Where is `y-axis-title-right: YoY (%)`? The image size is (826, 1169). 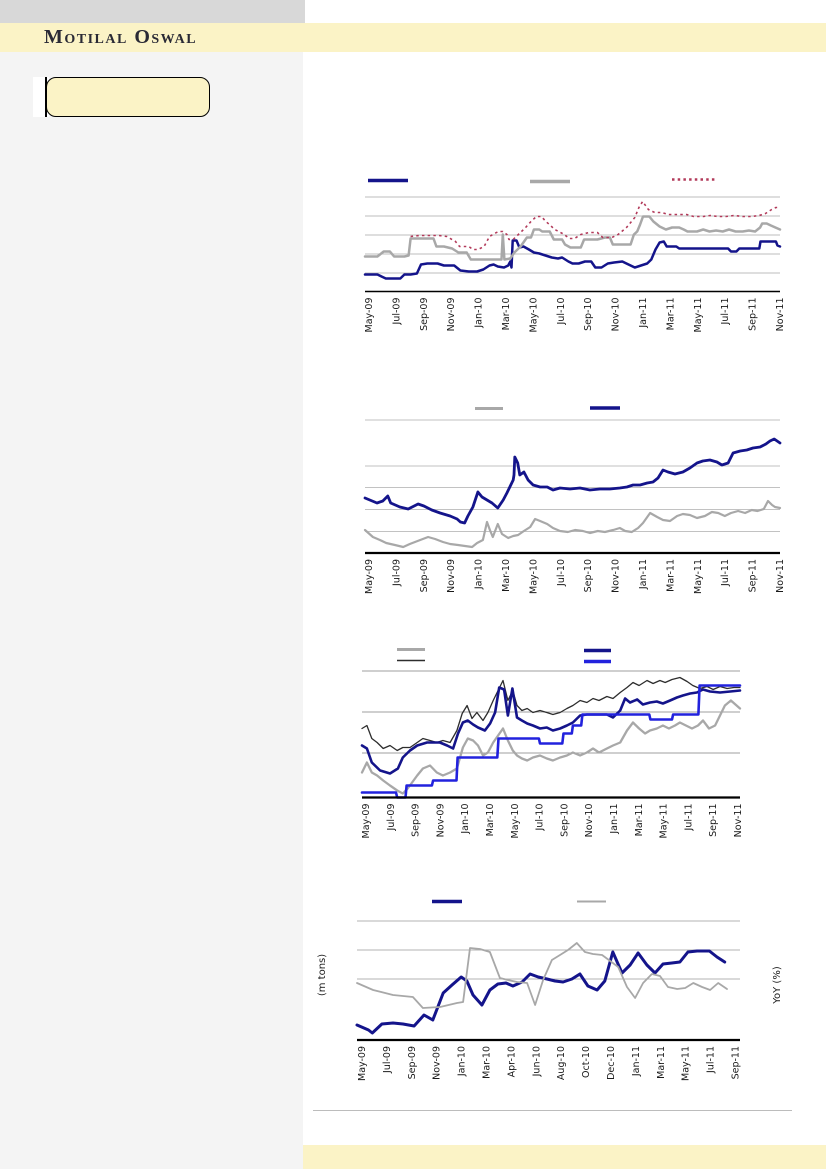
y-axis-title-right: YoY (%) is located at coordinates (777, 985).